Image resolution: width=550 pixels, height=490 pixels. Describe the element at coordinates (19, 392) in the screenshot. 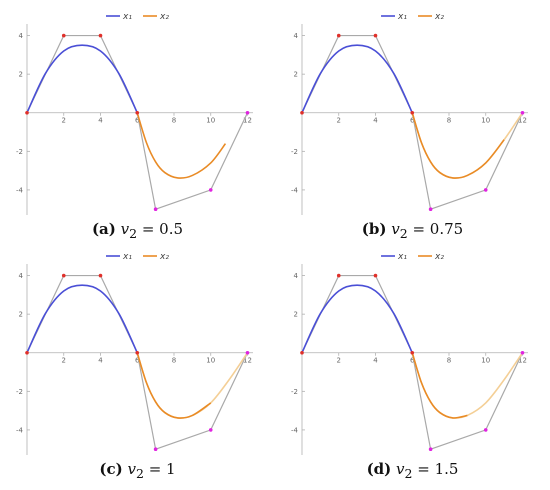

I see `y-tick-label-c: -2` at that location.